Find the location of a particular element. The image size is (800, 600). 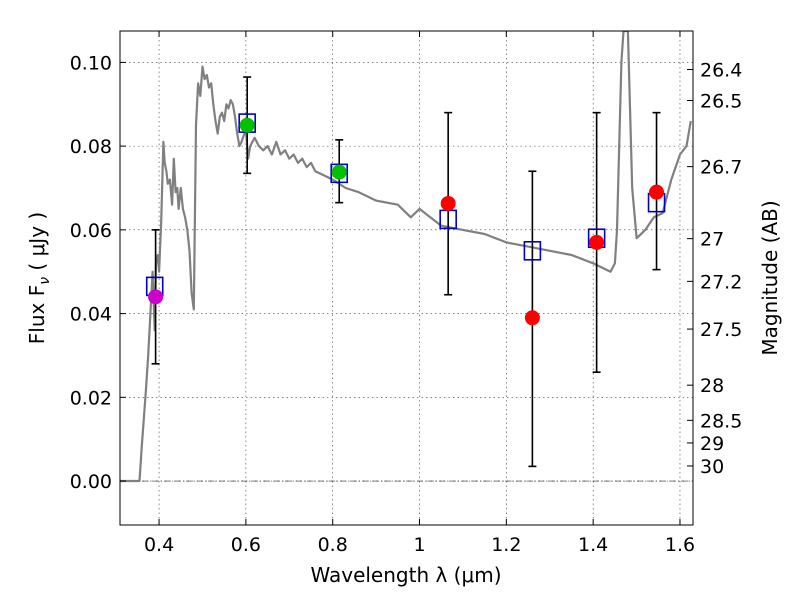

magnitude-tick-label: 27.5 is located at coordinates (721, 330).